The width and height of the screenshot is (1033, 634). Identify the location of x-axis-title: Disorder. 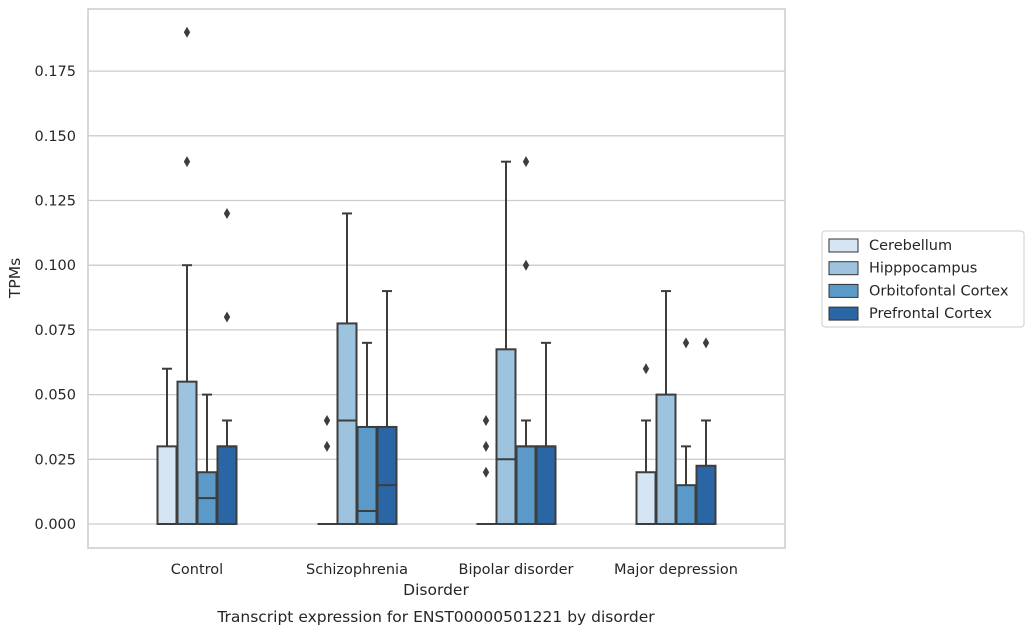
(436, 590).